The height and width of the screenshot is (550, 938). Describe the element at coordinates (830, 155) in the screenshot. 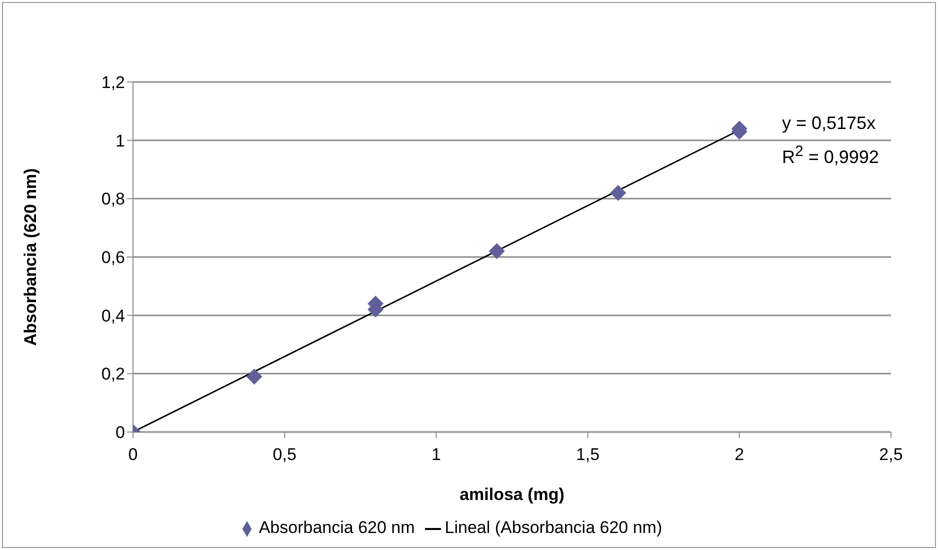

I see `annotation: R$^{2}$ = 0,9992` at that location.